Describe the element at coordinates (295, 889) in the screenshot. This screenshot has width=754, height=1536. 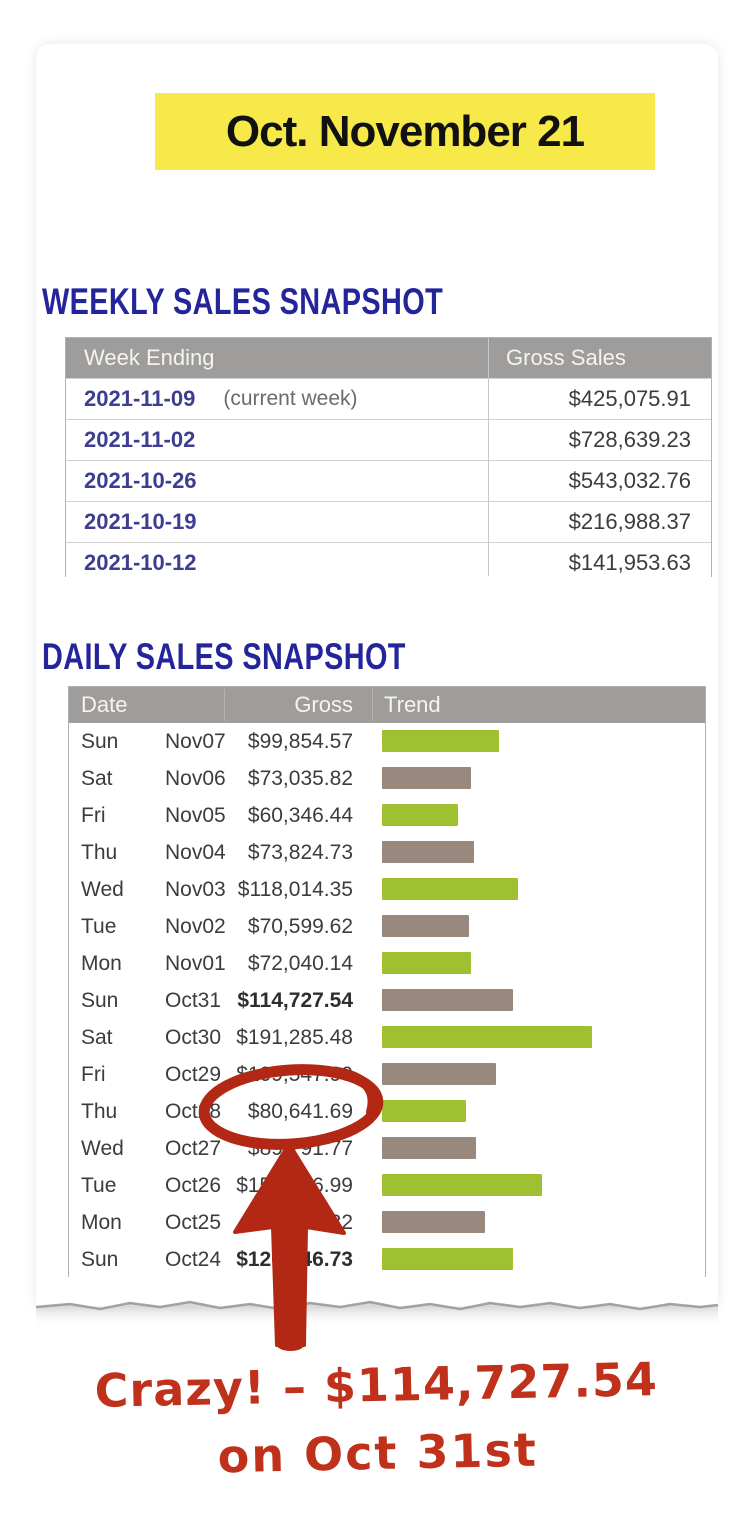
I see `daily-gross-value: $118,014.35` at that location.